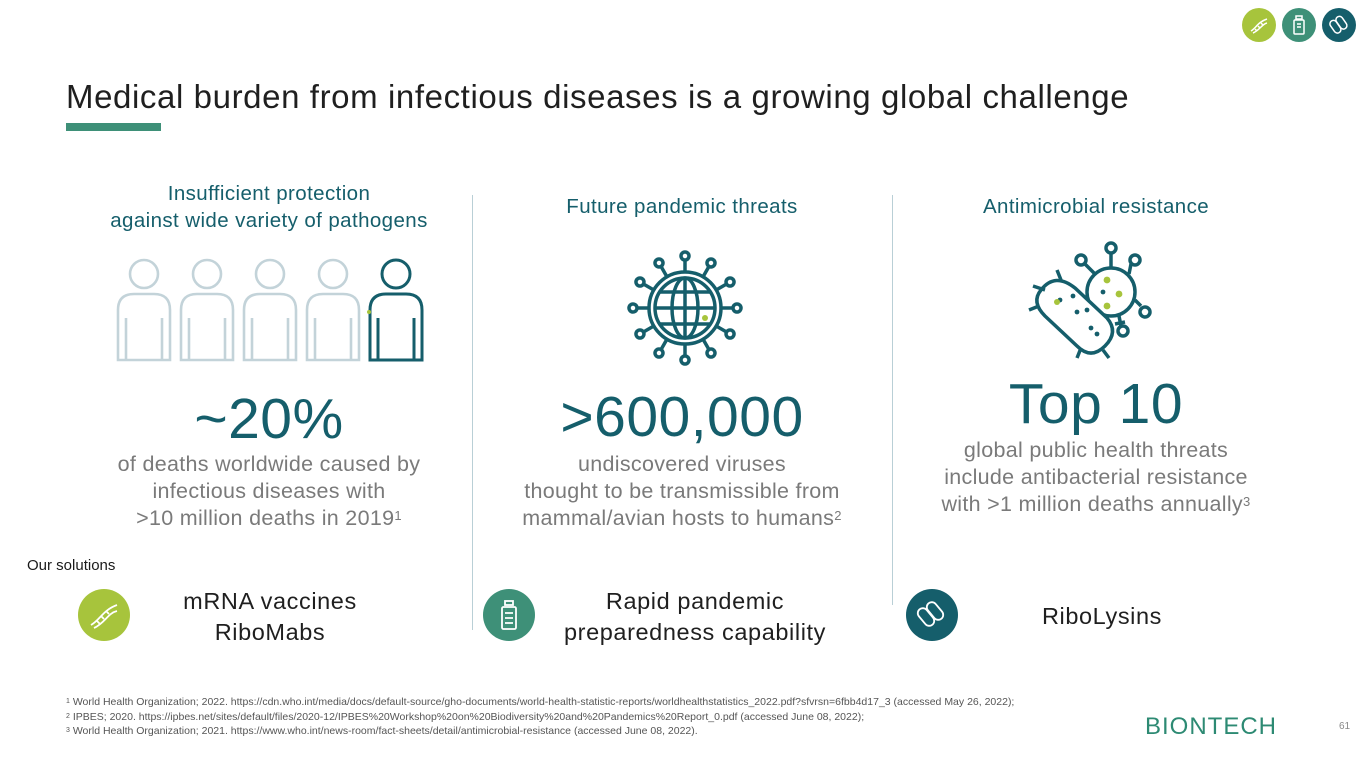 The width and height of the screenshot is (1365, 768). Describe the element at coordinates (694, 616) in the screenshot. I see `solution-pandemic-preparedness: Rapid pandemic preparedness capability` at that location.